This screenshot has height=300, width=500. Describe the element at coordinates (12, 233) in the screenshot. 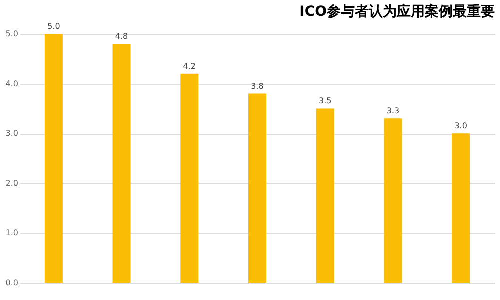

I see `y-tick-label: 1.0` at that location.